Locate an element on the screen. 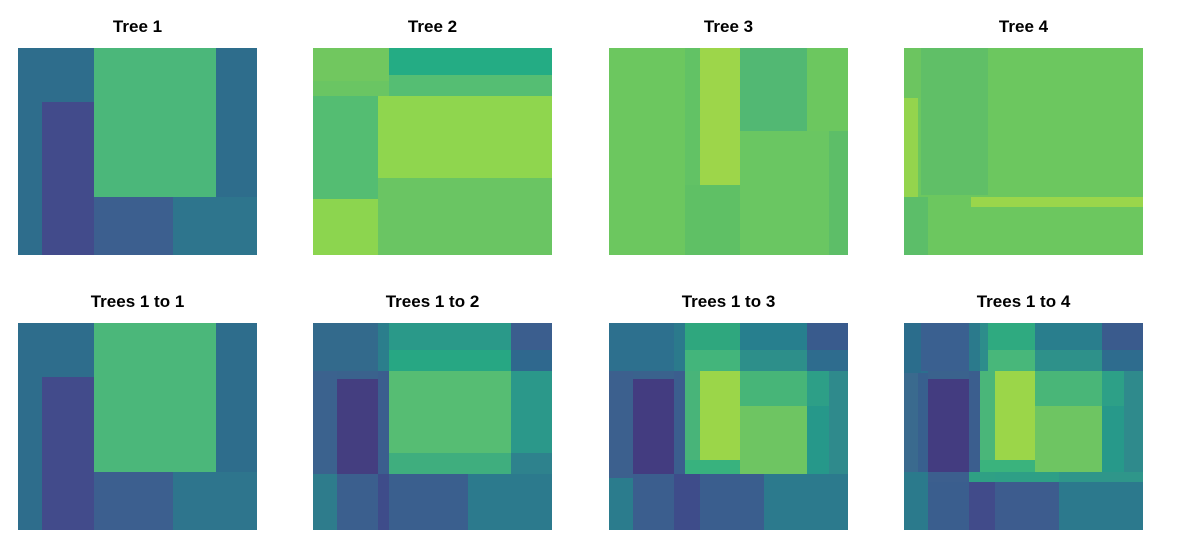  panel-title: Tree 4 is located at coordinates (1023, 26).